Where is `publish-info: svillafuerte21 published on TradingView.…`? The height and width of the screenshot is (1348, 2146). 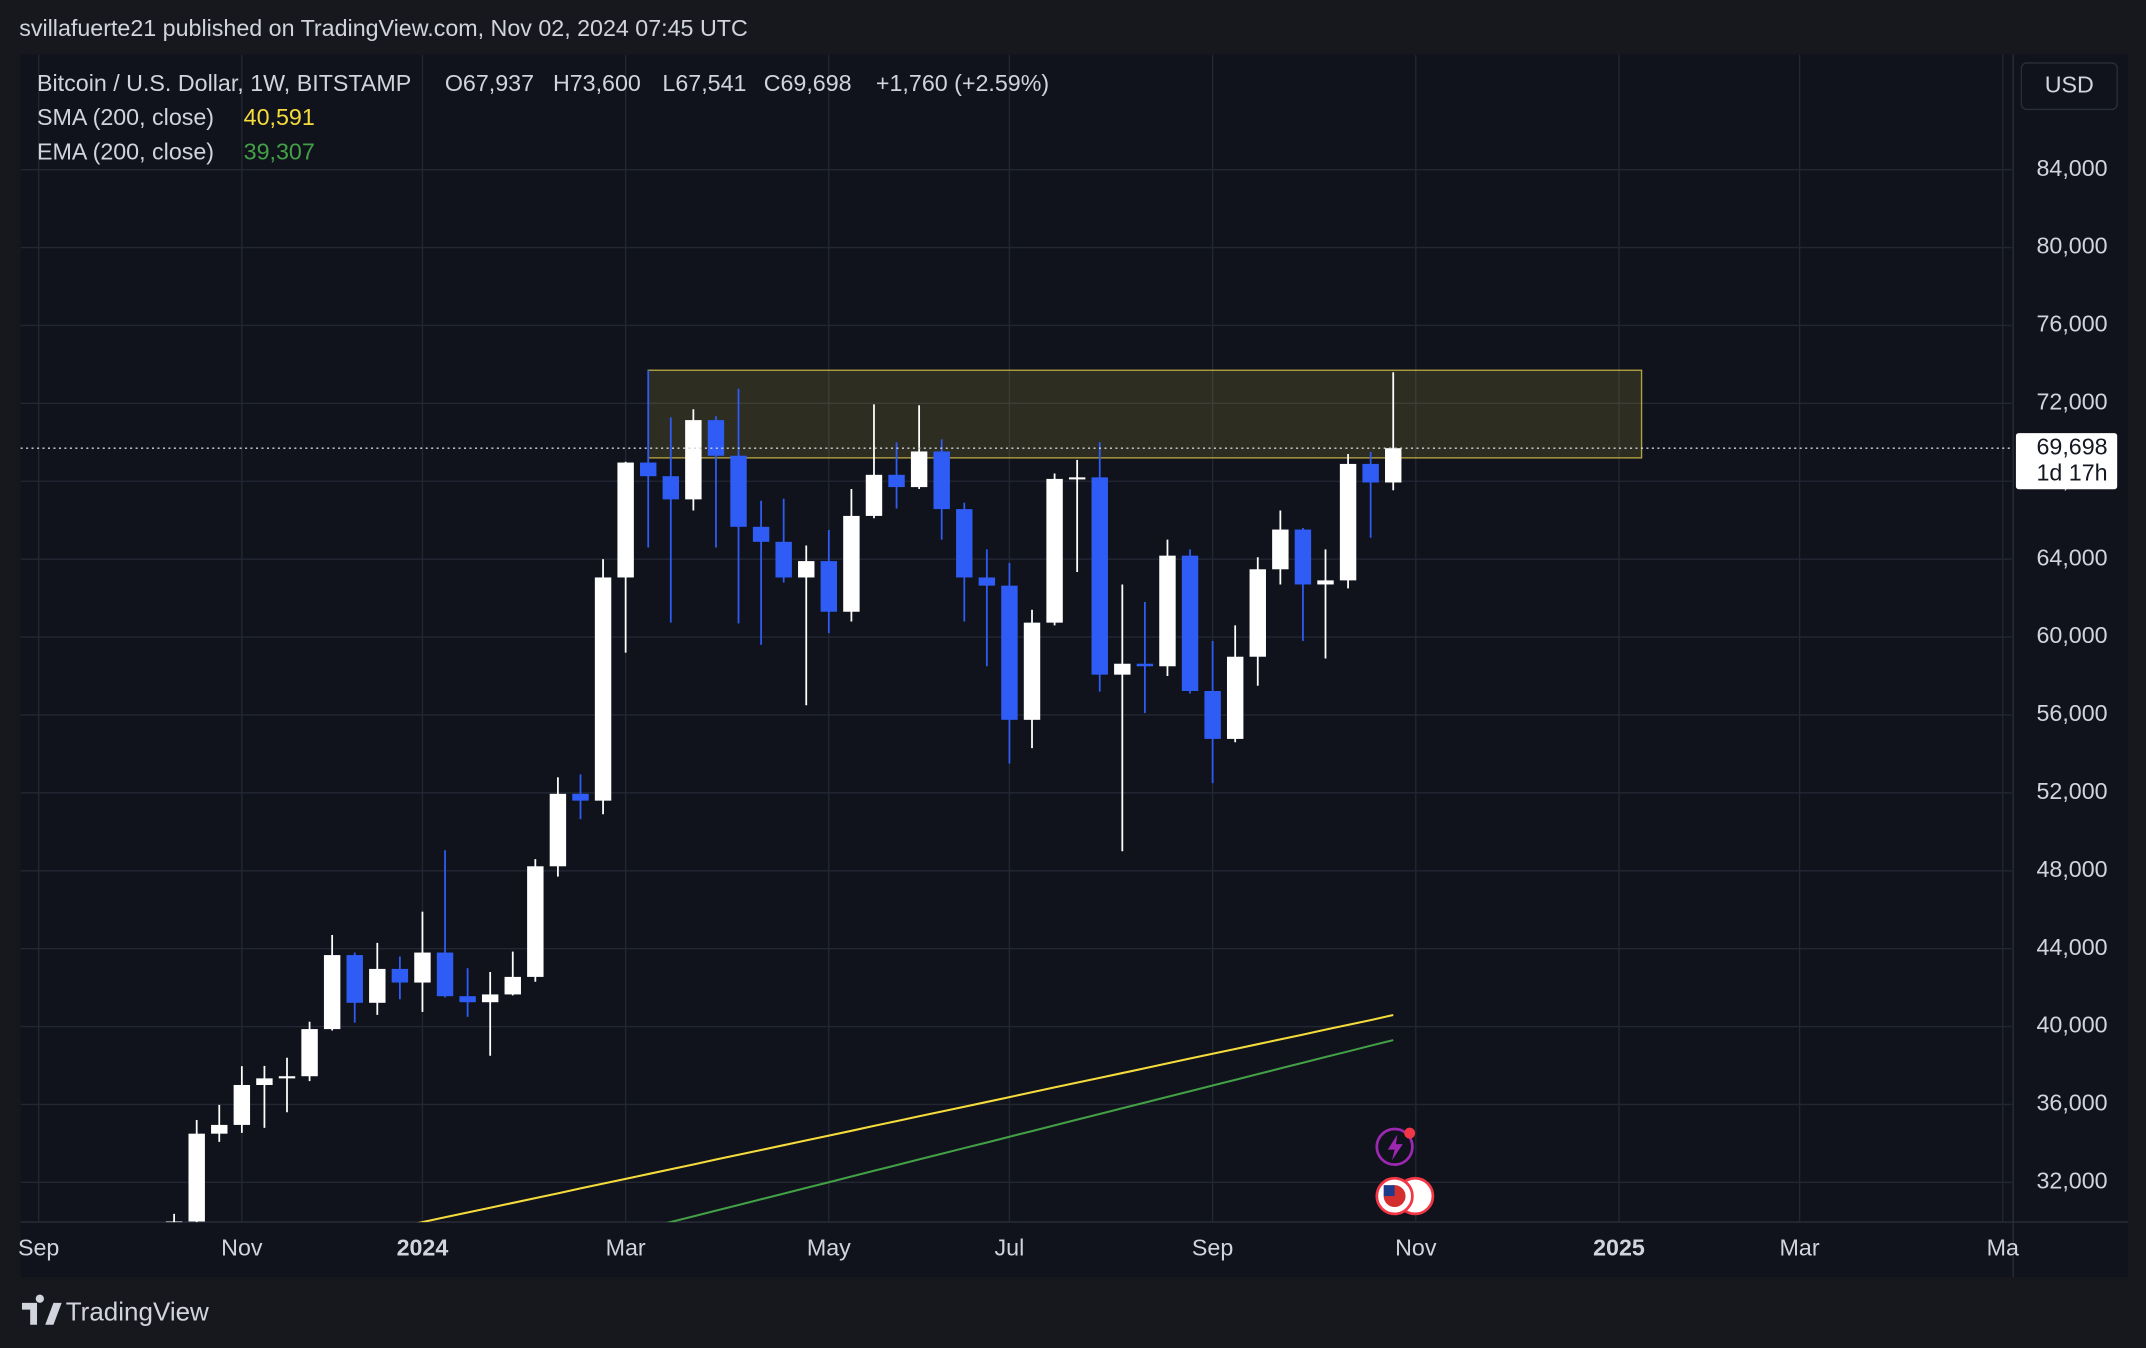 publish-info: svillafuerte21 published on TradingView.… is located at coordinates (383, 28).